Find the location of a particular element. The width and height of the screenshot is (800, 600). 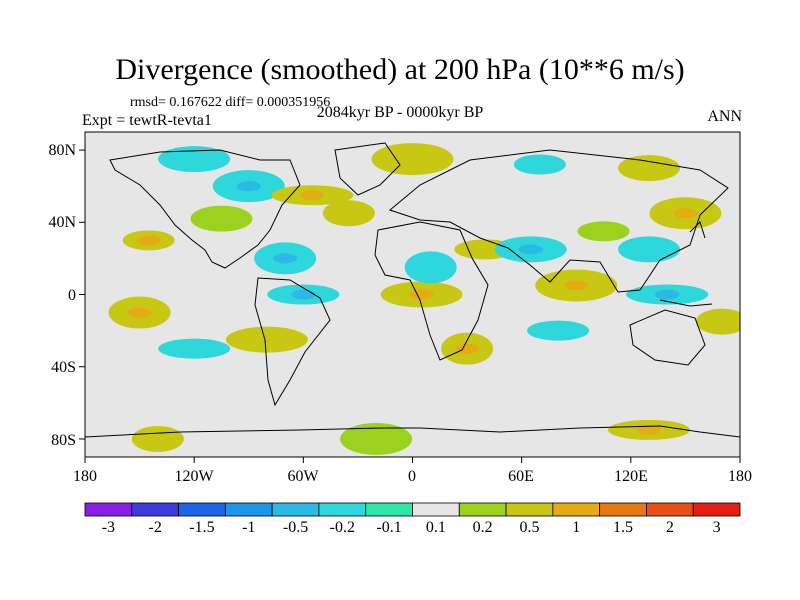

colorbar-label: -2 is located at coordinates (155, 527).